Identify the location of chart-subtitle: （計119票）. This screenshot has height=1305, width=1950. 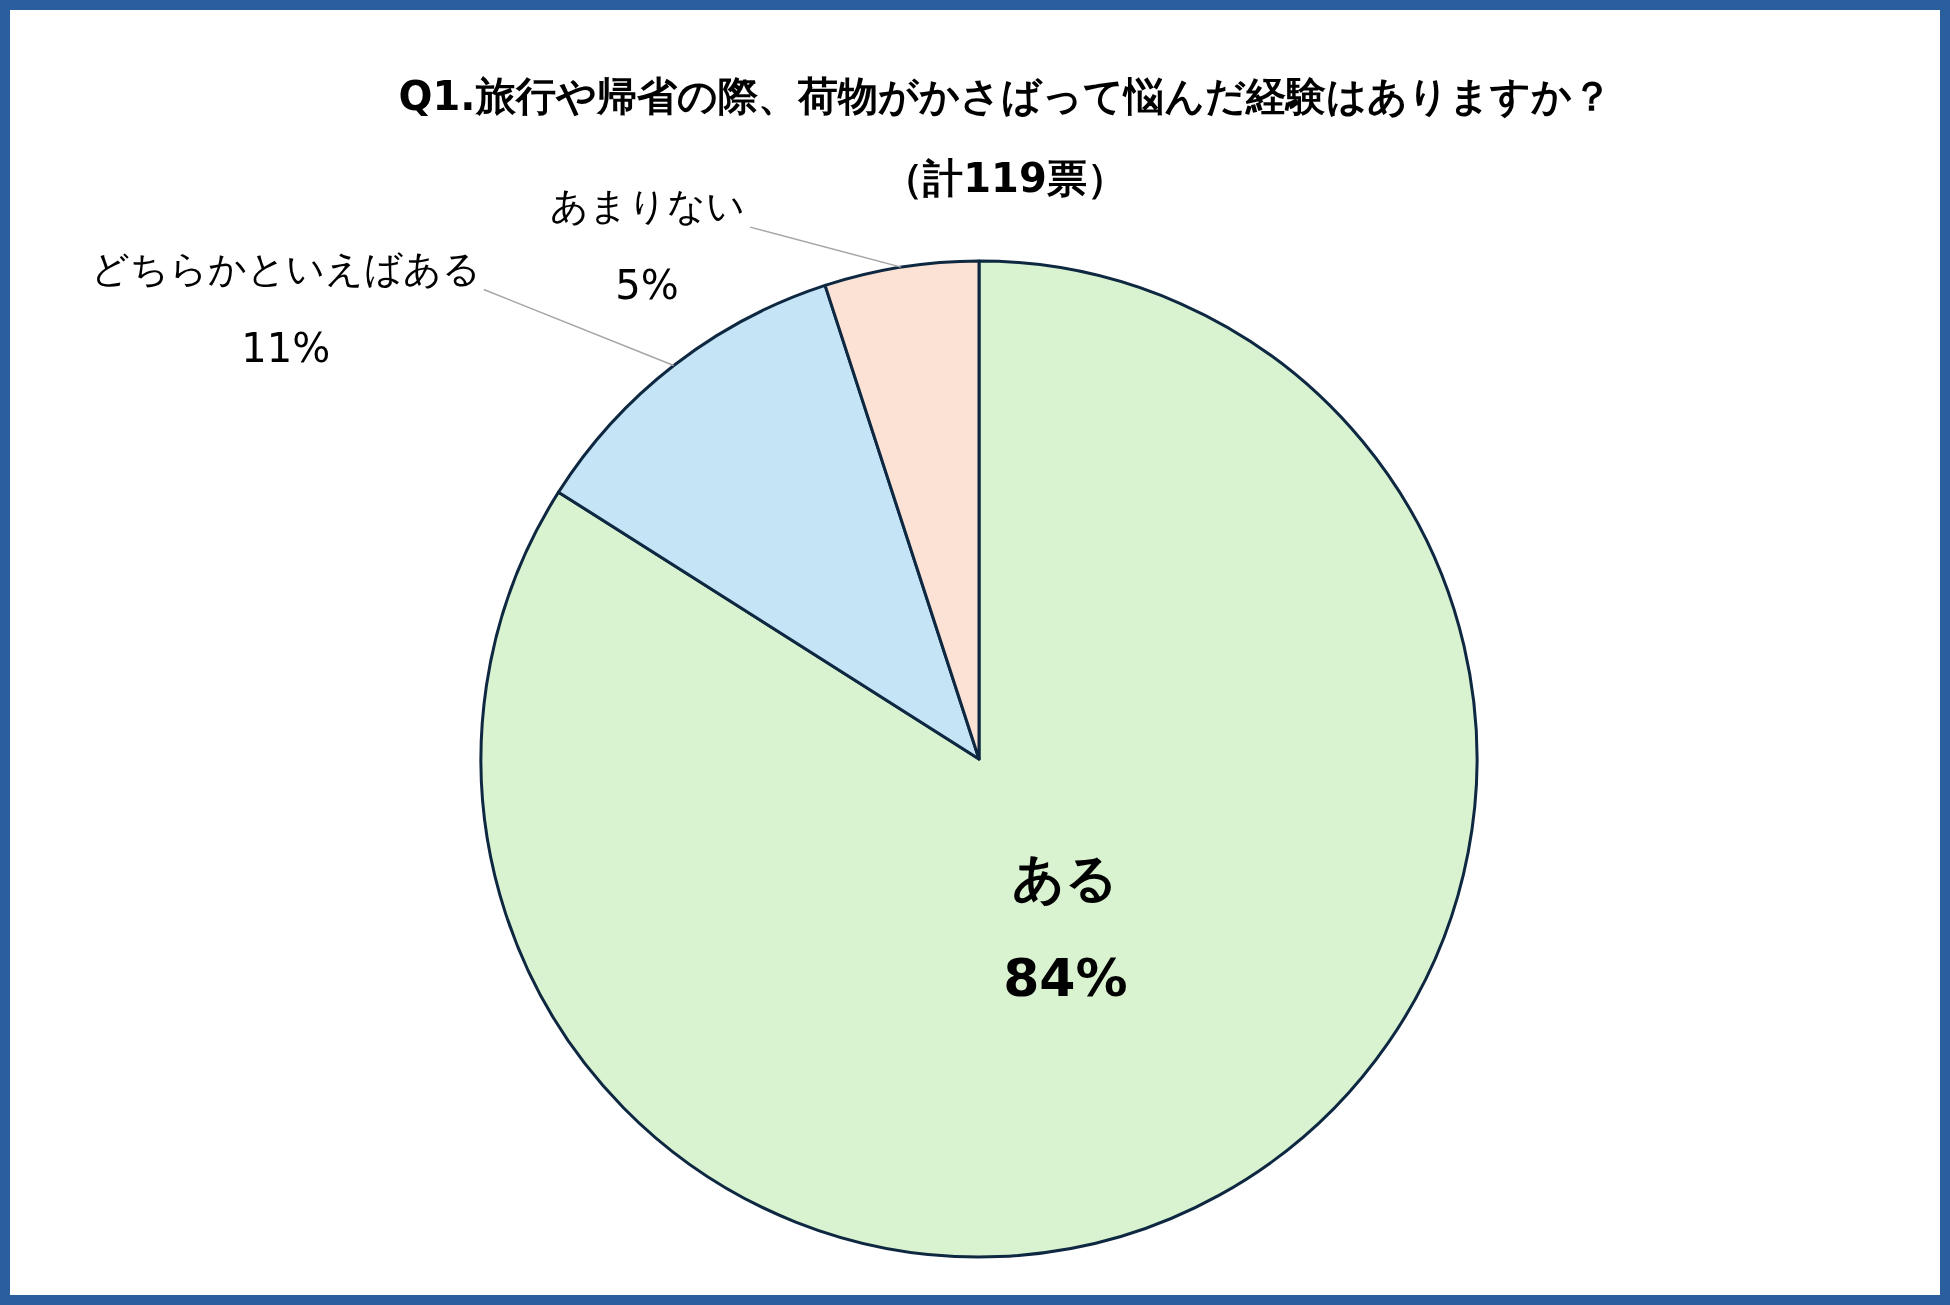
(1005, 178).